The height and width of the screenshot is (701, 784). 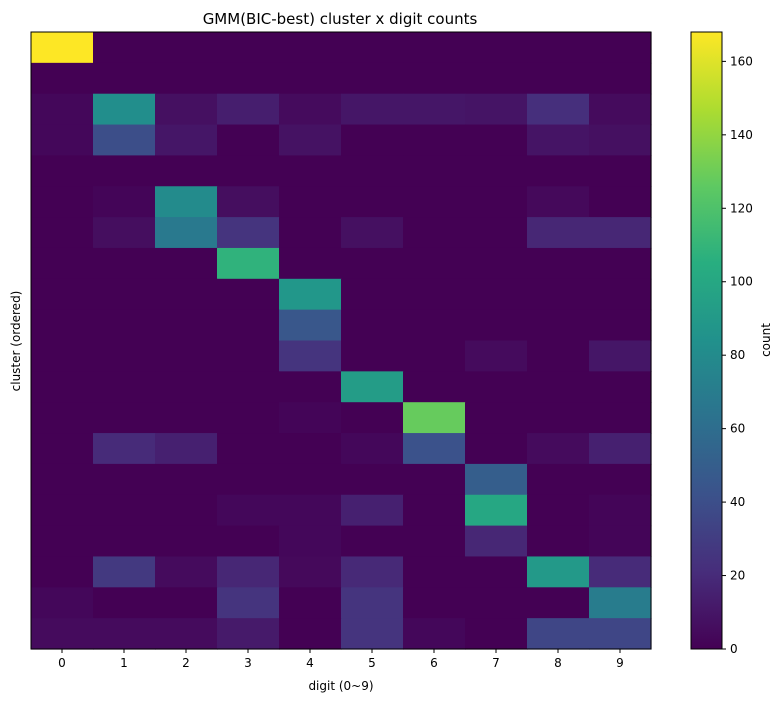 I want to click on x-tick-label: 0, so click(x=62, y=663).